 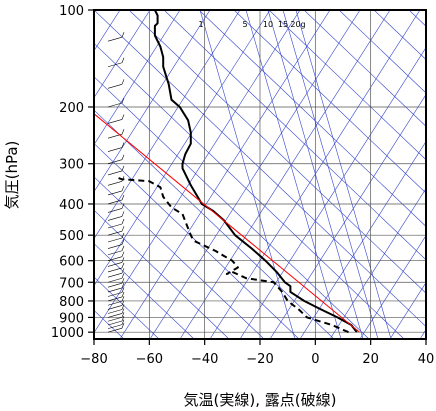 I want to click on x-tick-label: −20, so click(x=259, y=359).